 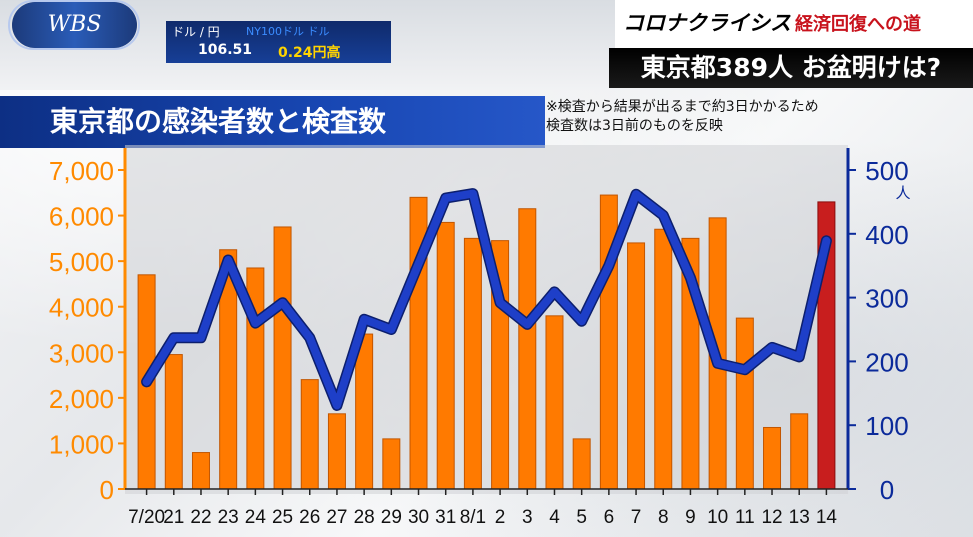 I want to click on chart-title-band, so click(x=272, y=122).